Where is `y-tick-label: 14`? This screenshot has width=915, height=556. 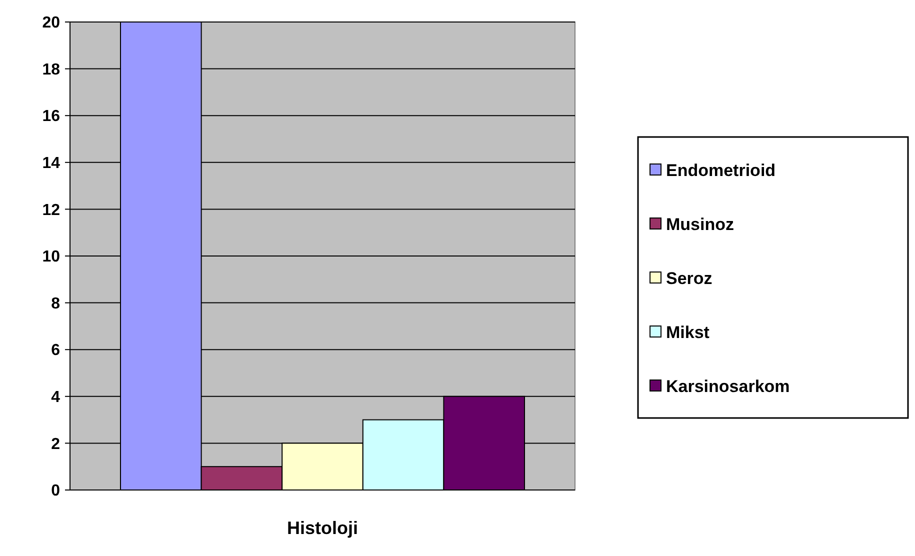
y-tick-label: 14 is located at coordinates (51, 163).